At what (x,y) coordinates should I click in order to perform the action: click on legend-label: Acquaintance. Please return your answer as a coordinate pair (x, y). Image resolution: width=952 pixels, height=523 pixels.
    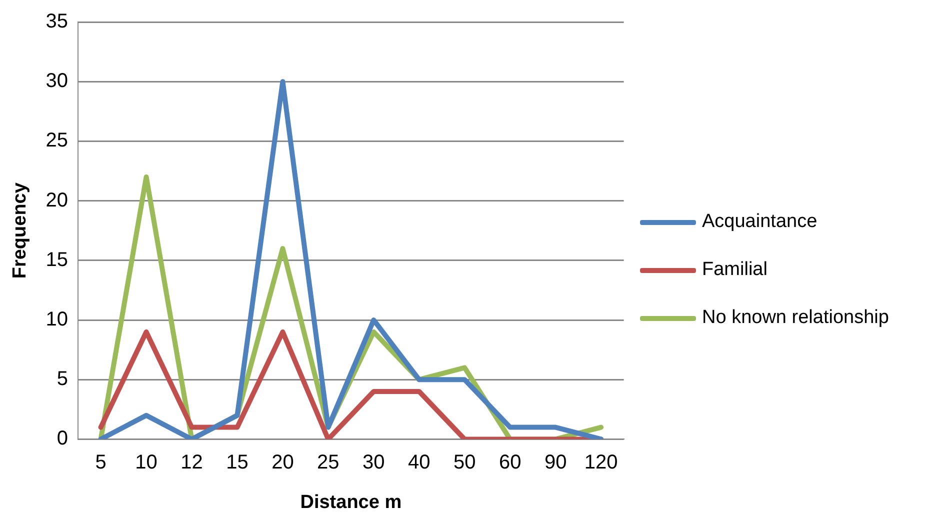
    Looking at the image, I should click on (760, 222).